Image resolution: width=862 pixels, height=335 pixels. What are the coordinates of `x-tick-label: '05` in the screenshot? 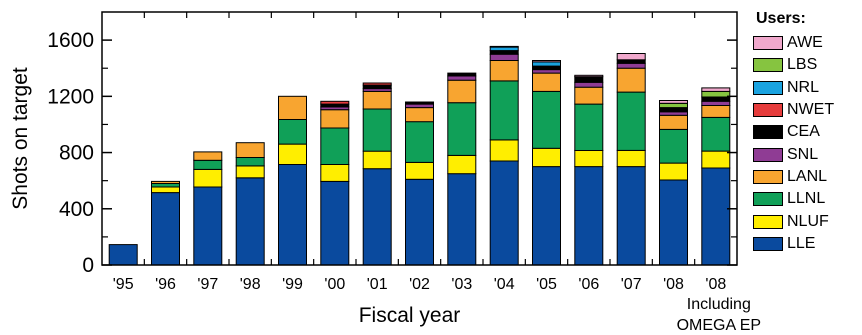 It's located at (546, 284).